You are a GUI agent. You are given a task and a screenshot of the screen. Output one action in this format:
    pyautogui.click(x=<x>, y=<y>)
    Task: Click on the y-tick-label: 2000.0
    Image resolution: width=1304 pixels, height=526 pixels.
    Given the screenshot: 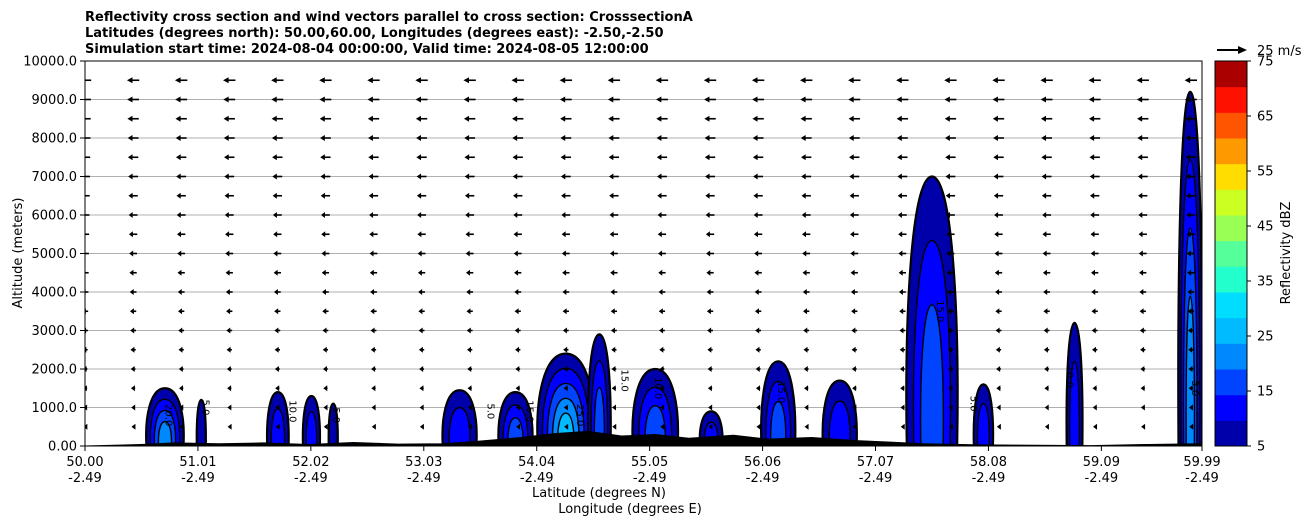 What is the action you would take?
    pyautogui.click(x=55, y=370)
    